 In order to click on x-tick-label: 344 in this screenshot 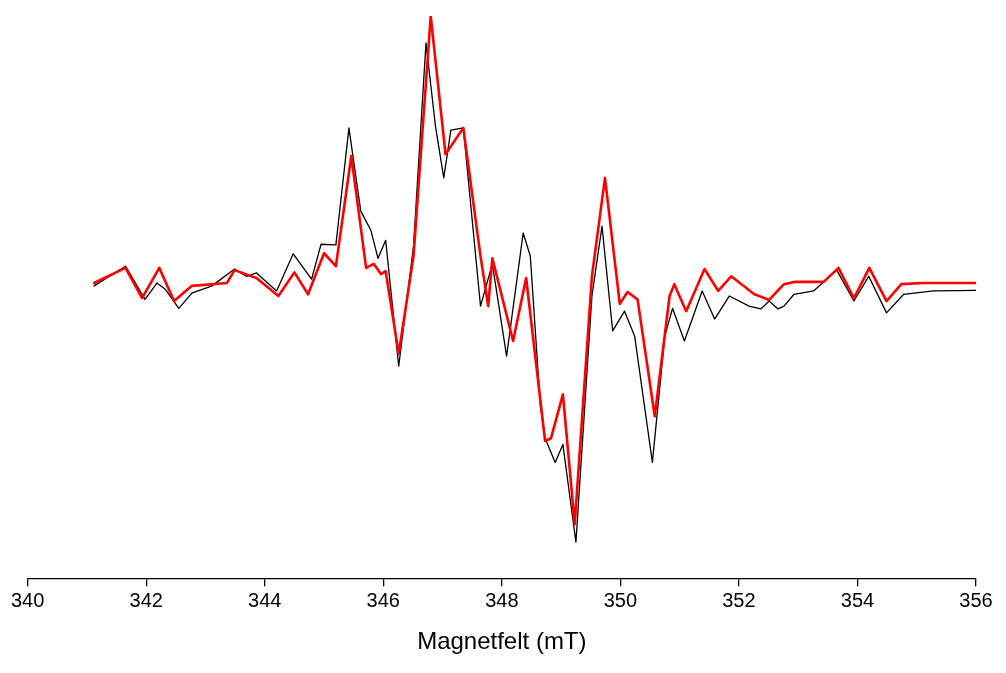, I will do `click(265, 599)`.